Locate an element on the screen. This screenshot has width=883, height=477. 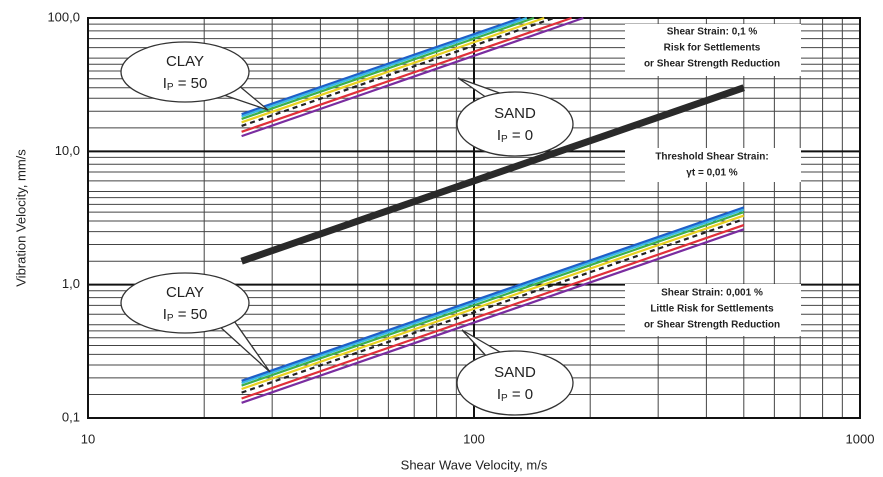
x-tick-label: 100 is located at coordinates (474, 438).